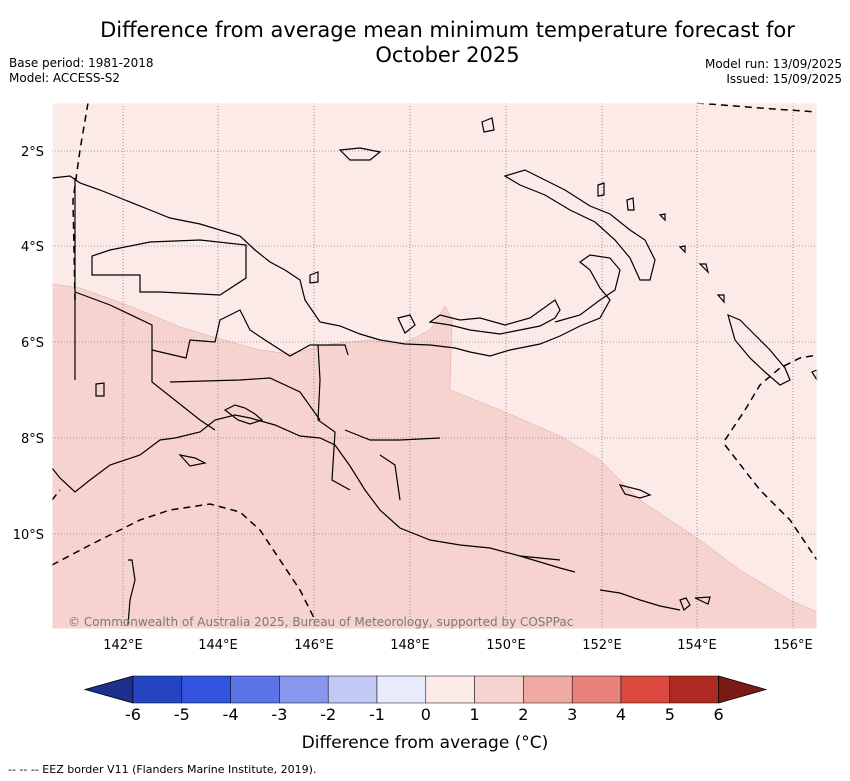 The width and height of the screenshot is (850, 781). What do you see at coordinates (719, 714) in the screenshot?
I see `colorbar-tick-label: 6` at bounding box center [719, 714].